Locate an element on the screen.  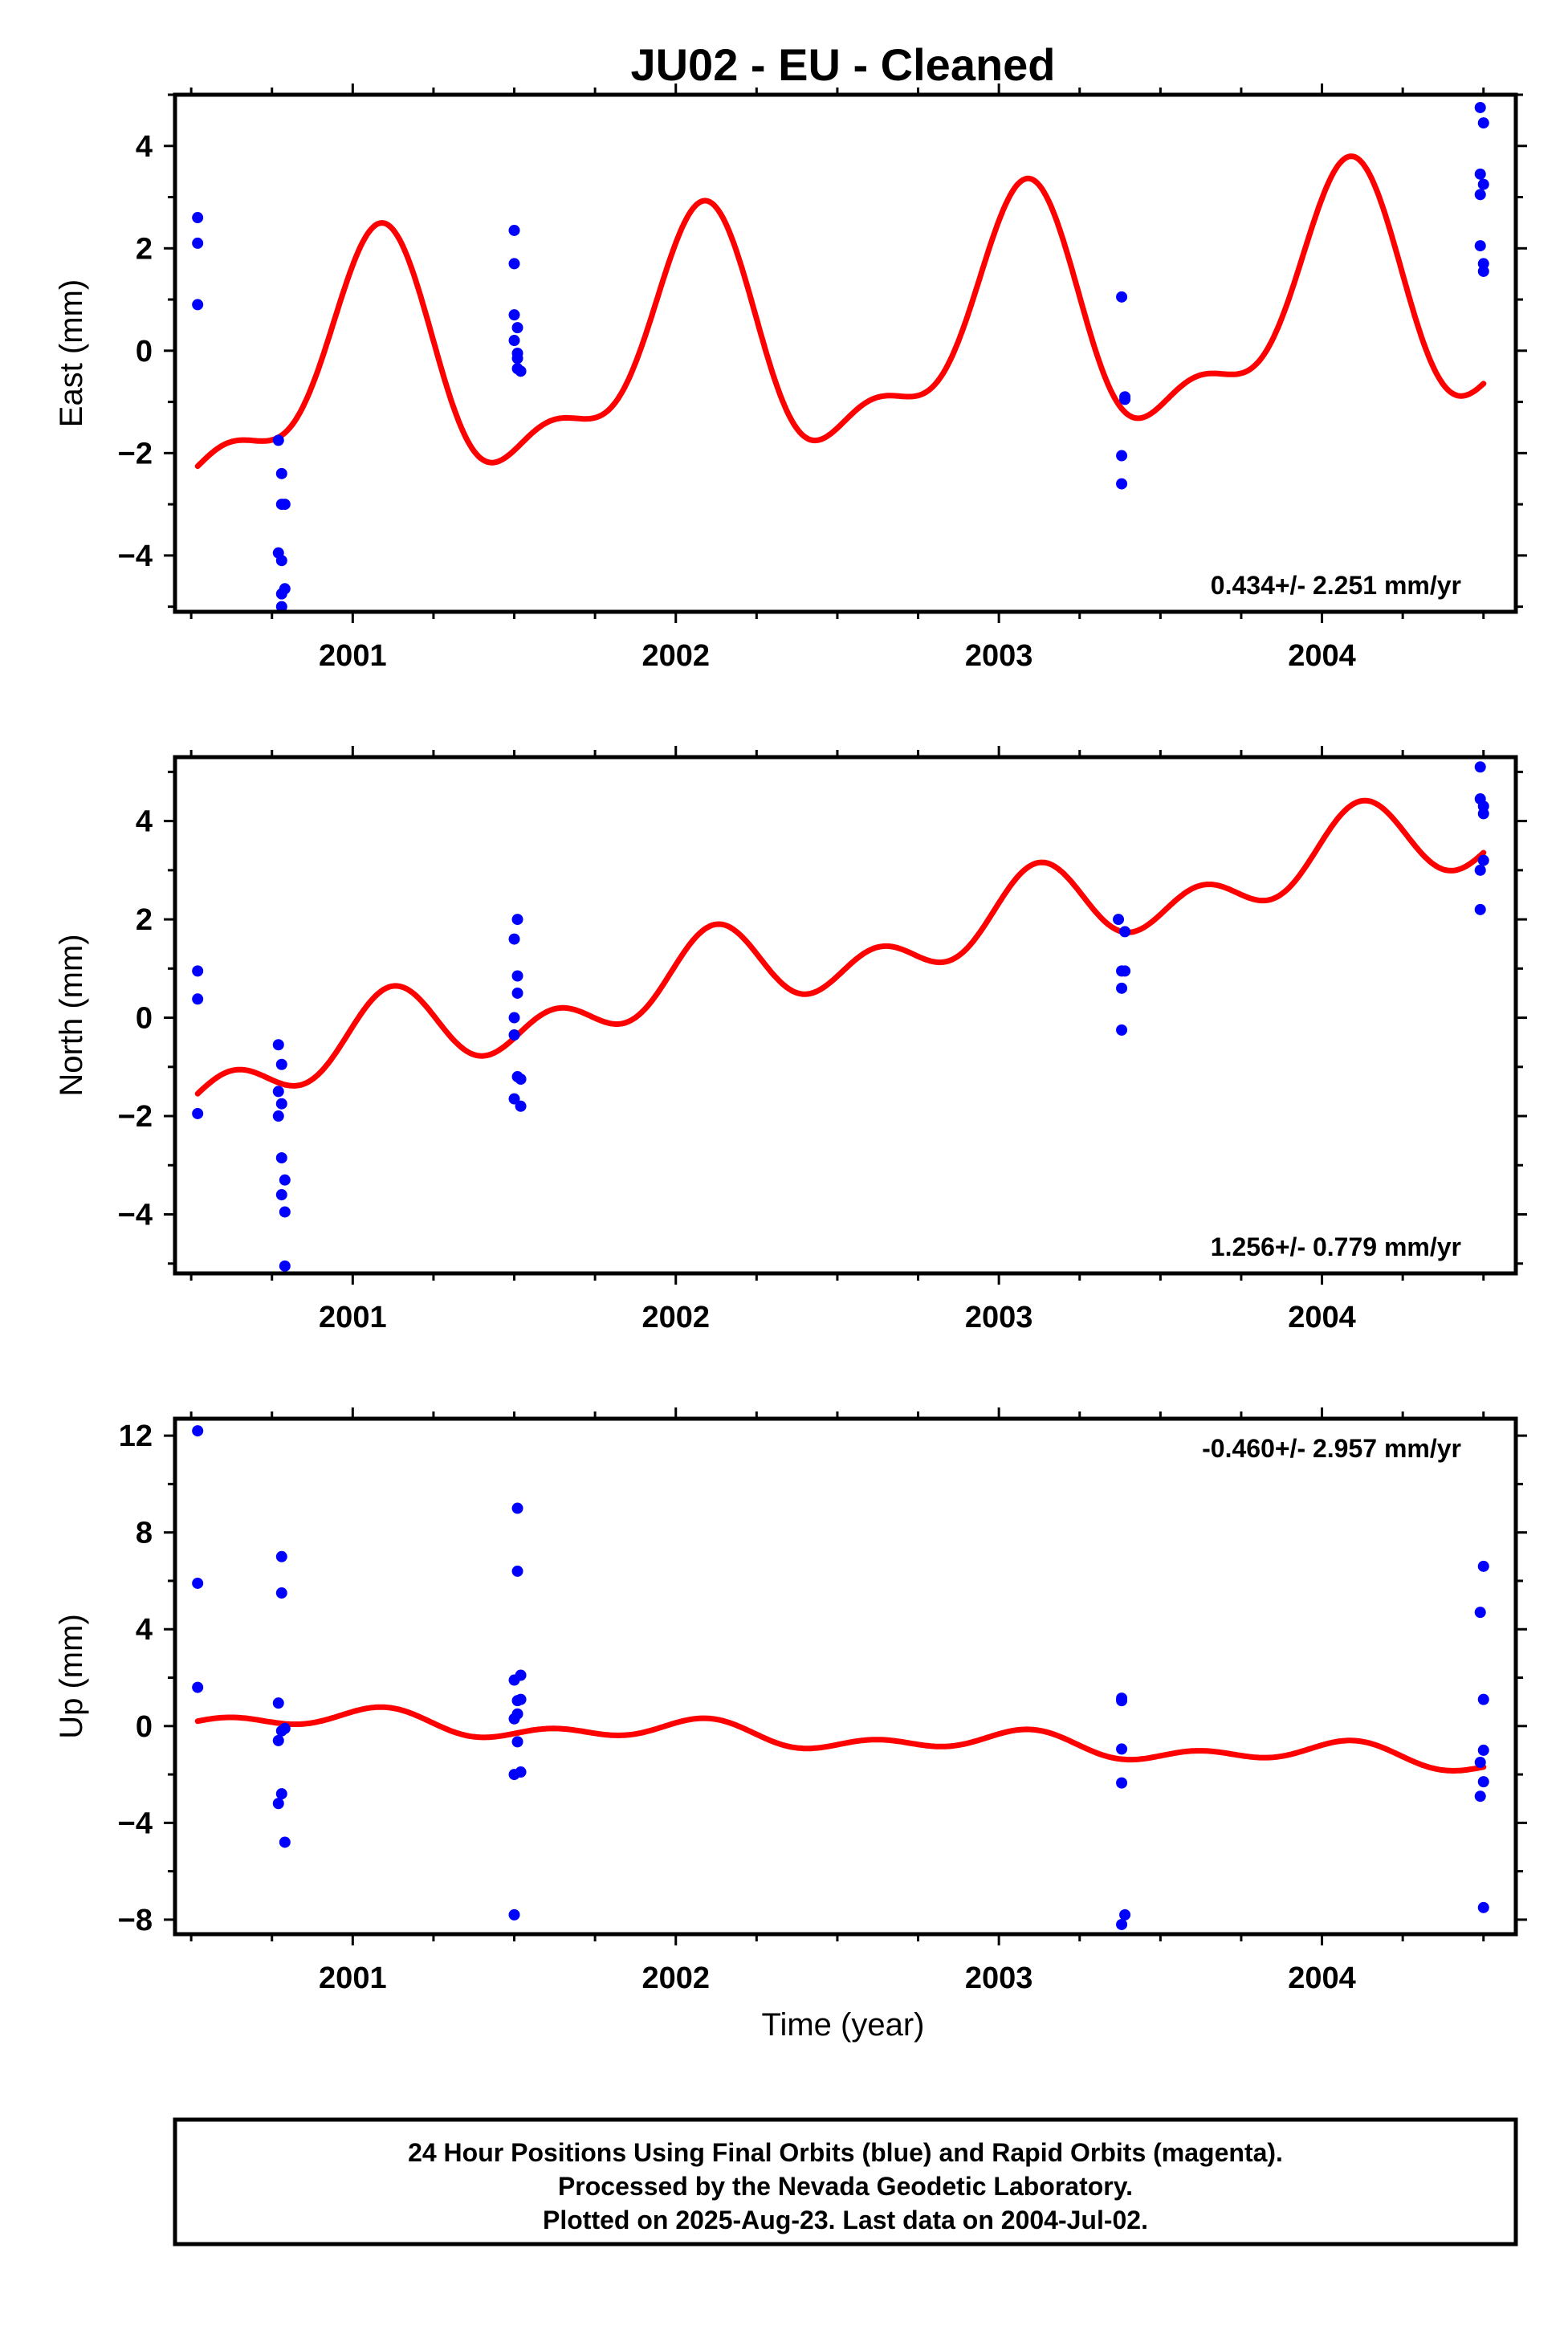
up-x-tick-label: 2003 is located at coordinates (999, 1978).